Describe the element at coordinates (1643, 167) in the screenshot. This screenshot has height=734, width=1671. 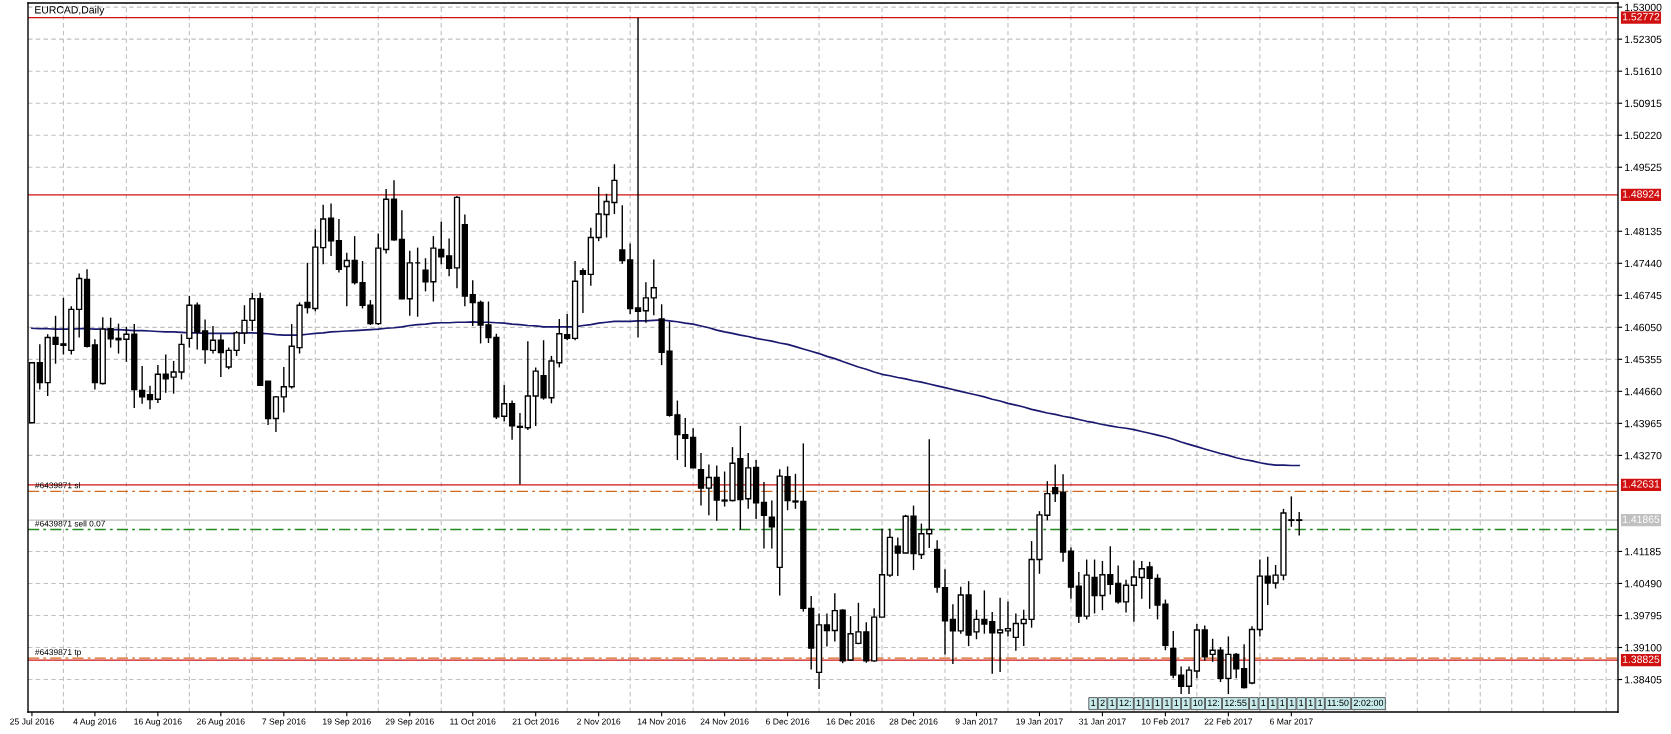
I see `y-tick-label: 1.49525` at that location.